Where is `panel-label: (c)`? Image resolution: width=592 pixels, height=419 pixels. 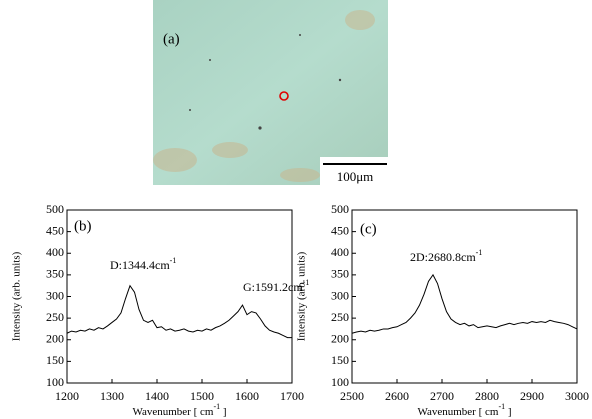
panel-label: (c) is located at coordinates (368, 229).